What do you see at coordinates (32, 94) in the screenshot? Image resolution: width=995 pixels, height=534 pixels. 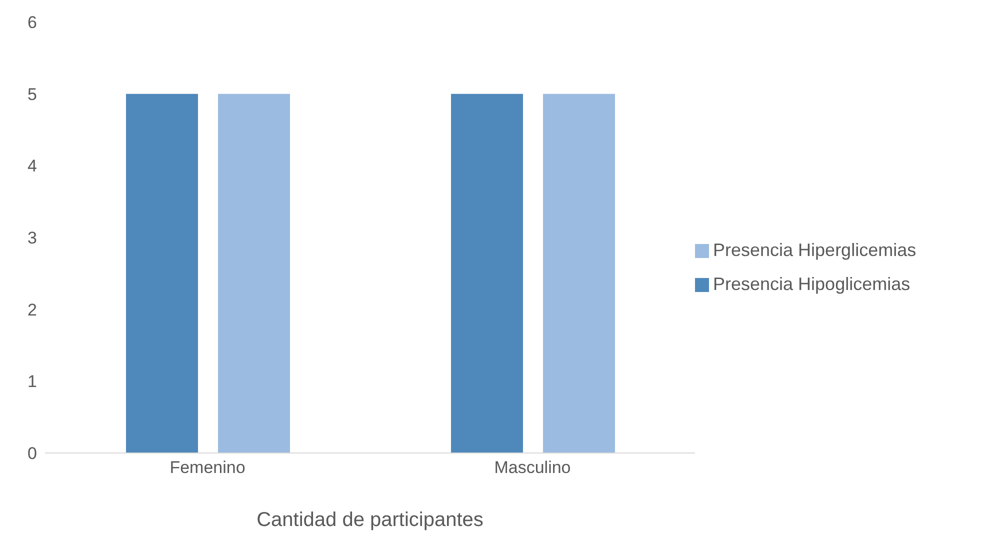 I see `y-tick-label: 5` at bounding box center [32, 94].